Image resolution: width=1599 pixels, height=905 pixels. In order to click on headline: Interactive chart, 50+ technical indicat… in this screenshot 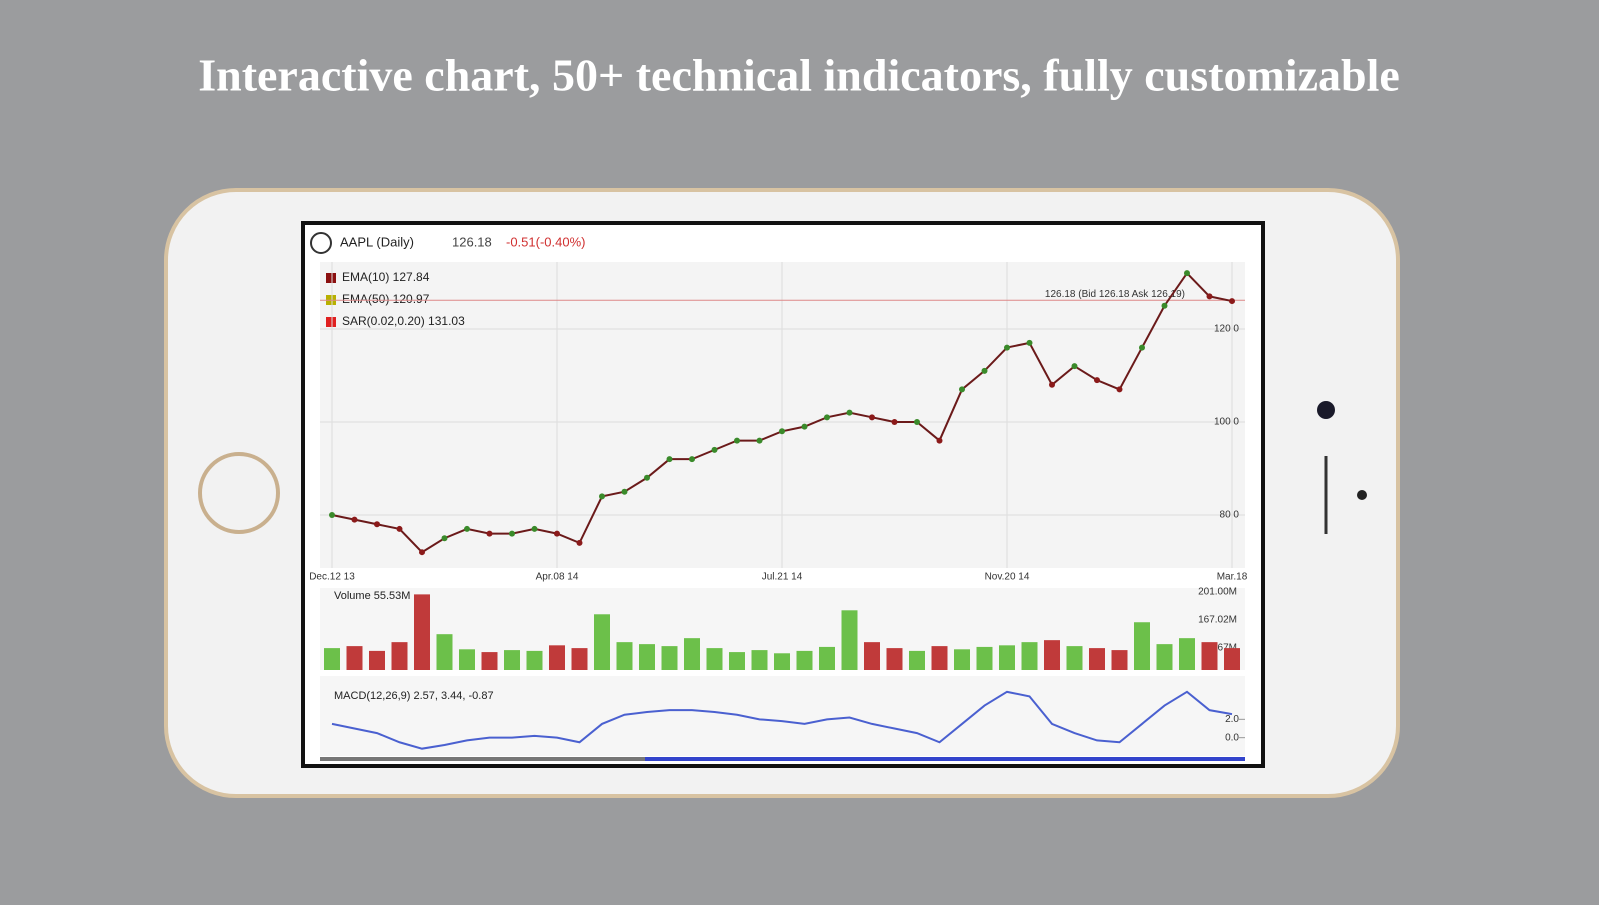, I will do `click(799, 75)`.